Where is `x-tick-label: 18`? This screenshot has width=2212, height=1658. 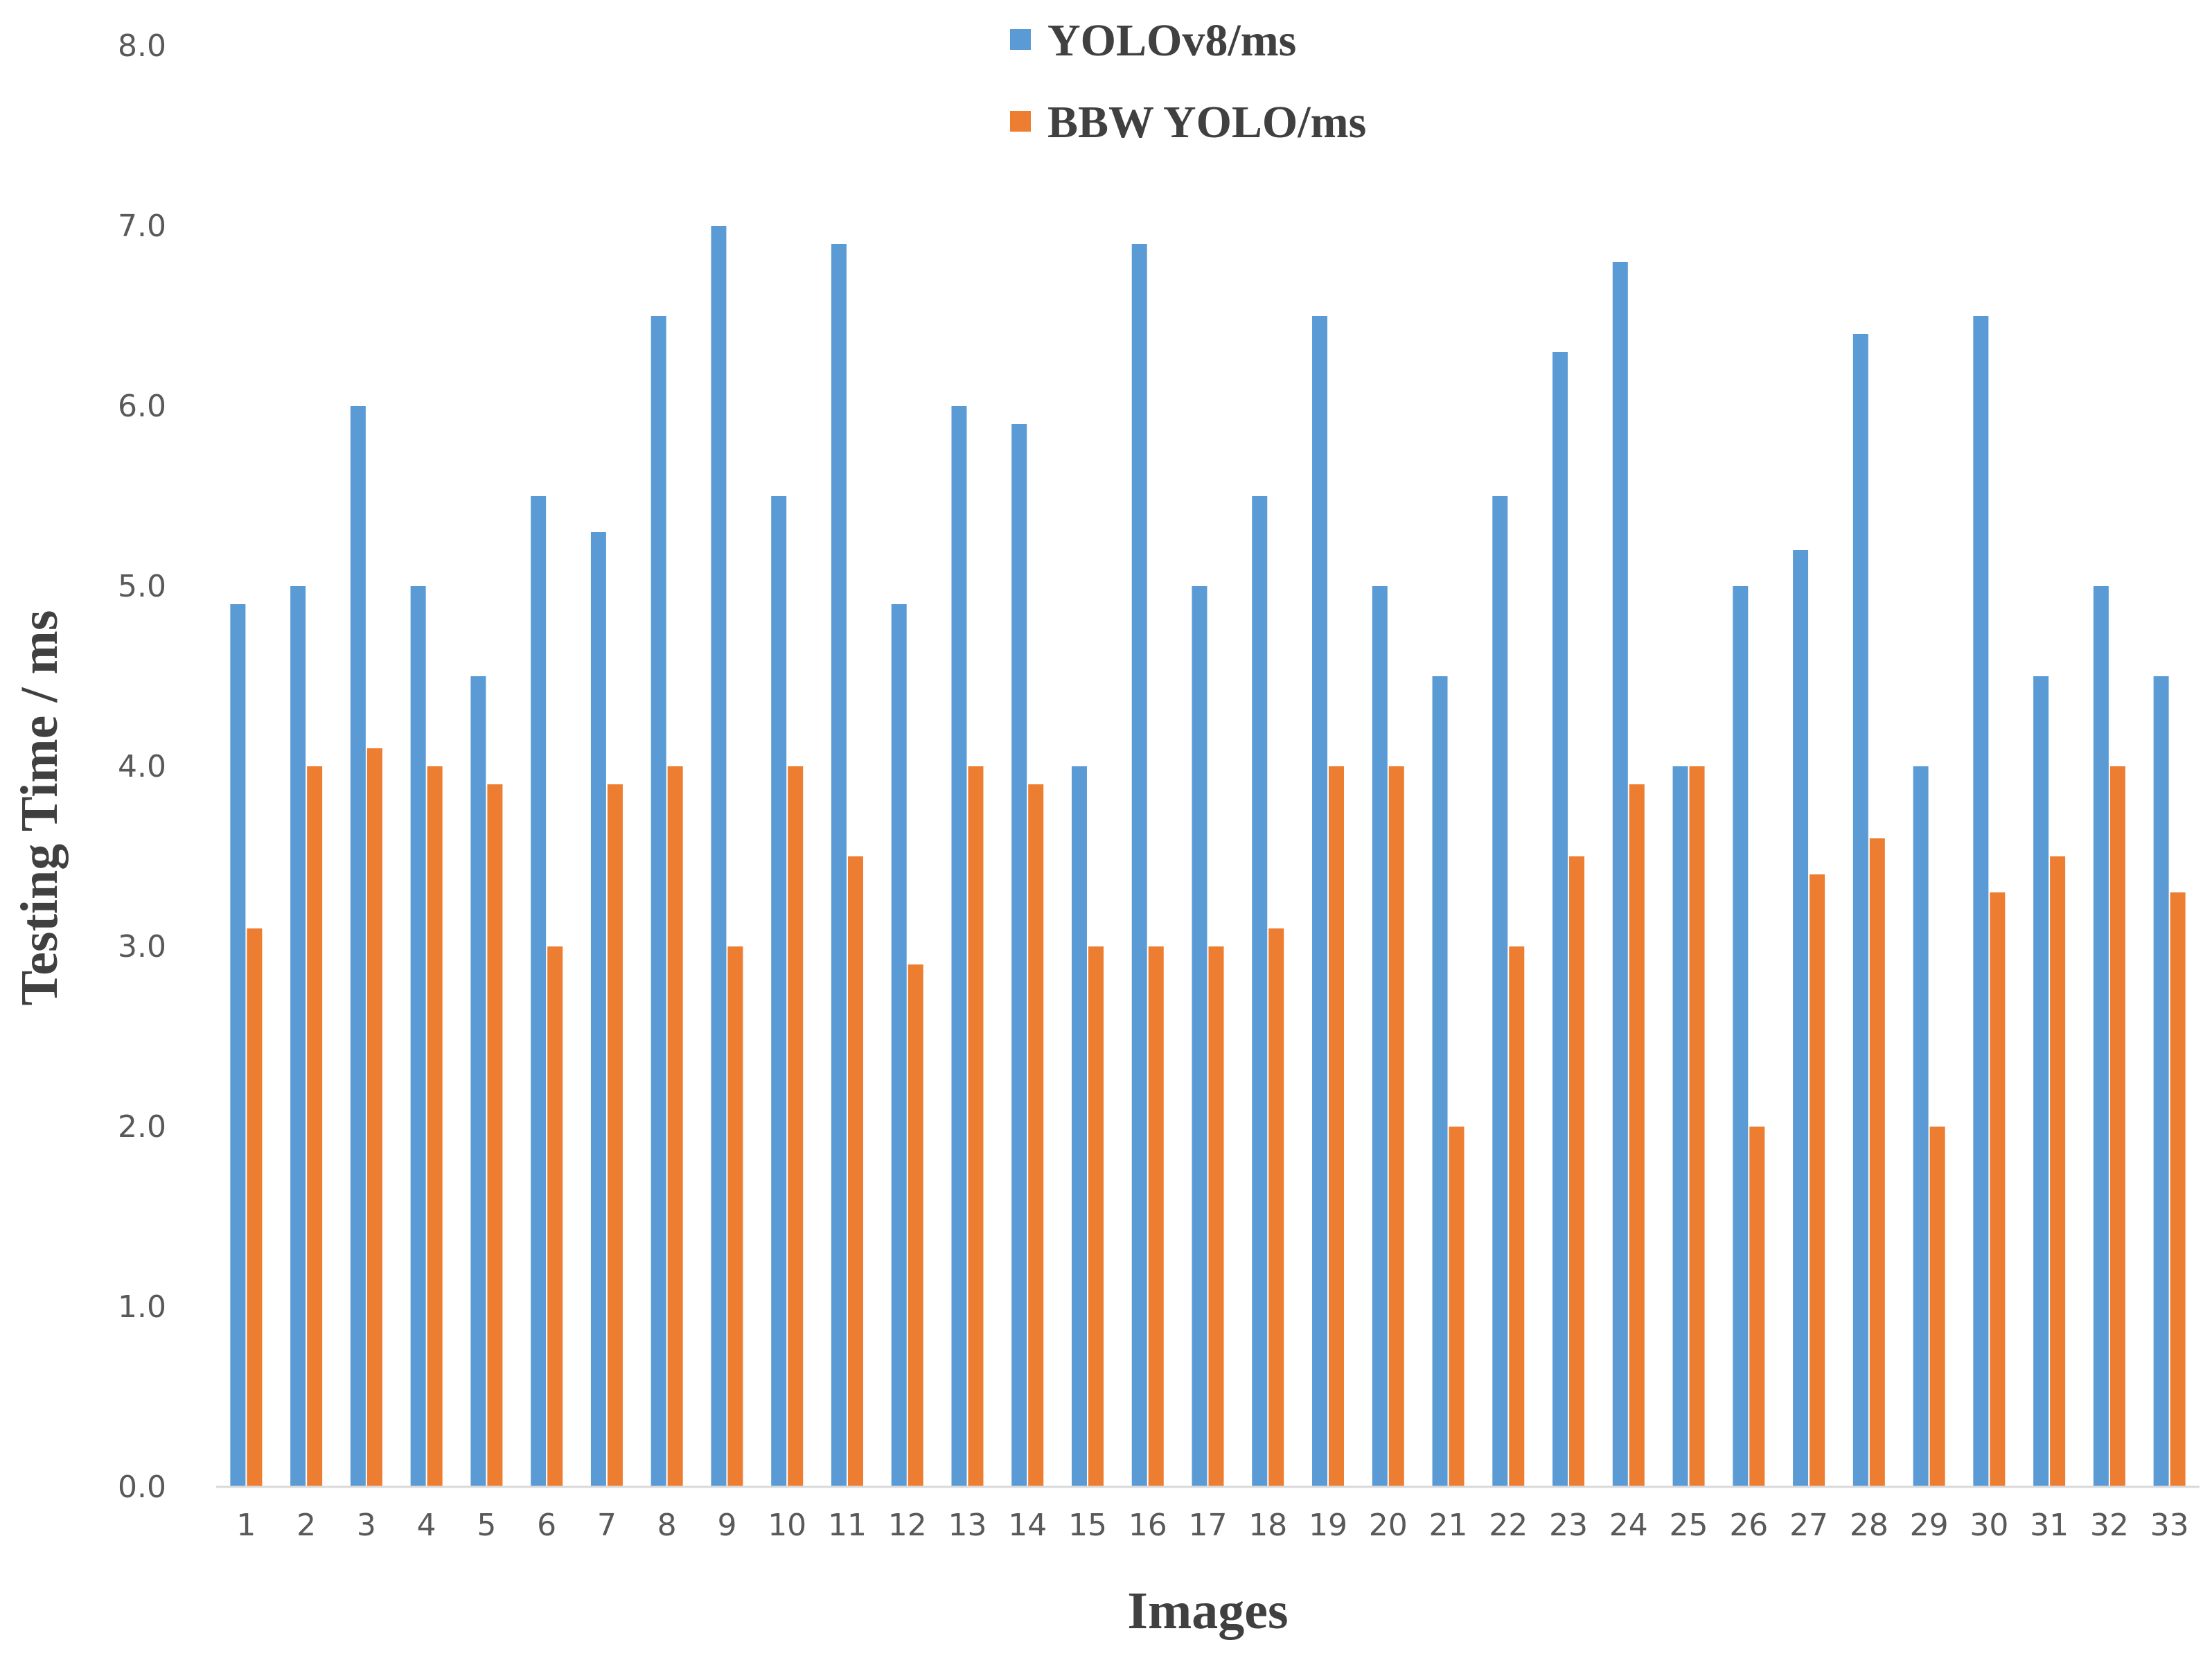
x-tick-label: 18 is located at coordinates (1267, 1526).